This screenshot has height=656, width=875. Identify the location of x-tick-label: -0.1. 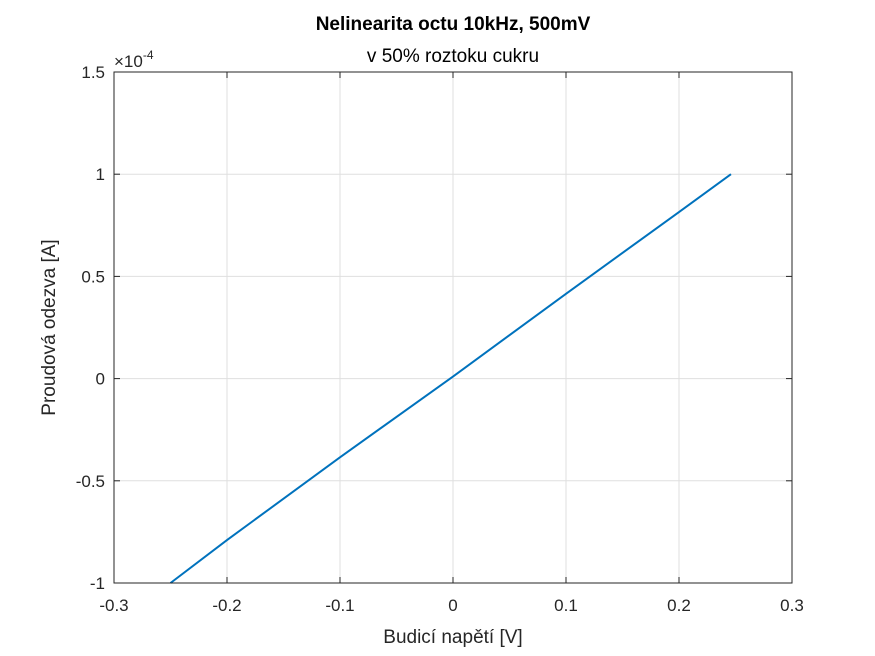
(339, 605).